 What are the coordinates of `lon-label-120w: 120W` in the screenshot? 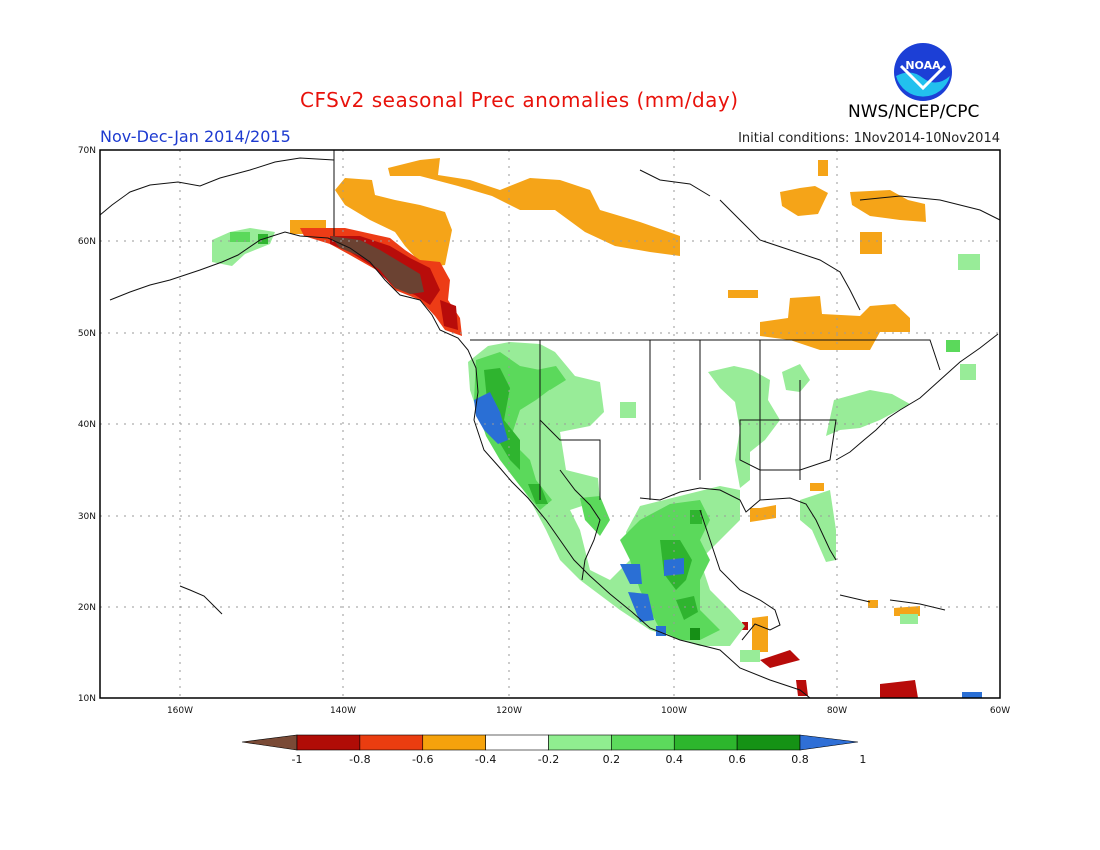 It's located at (509, 711).